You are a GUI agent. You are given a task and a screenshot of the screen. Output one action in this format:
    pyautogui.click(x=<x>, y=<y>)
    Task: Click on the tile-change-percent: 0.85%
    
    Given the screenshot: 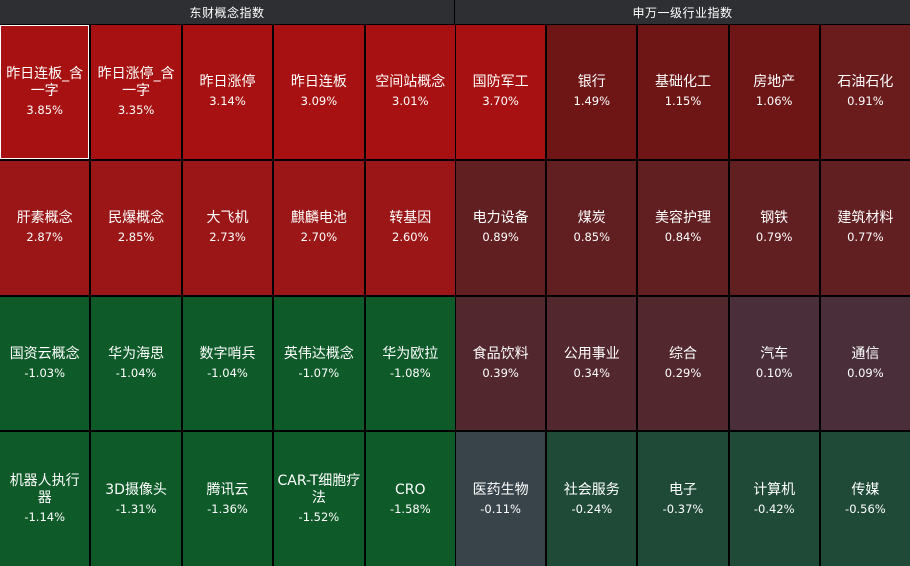 What is the action you would take?
    pyautogui.click(x=592, y=237)
    